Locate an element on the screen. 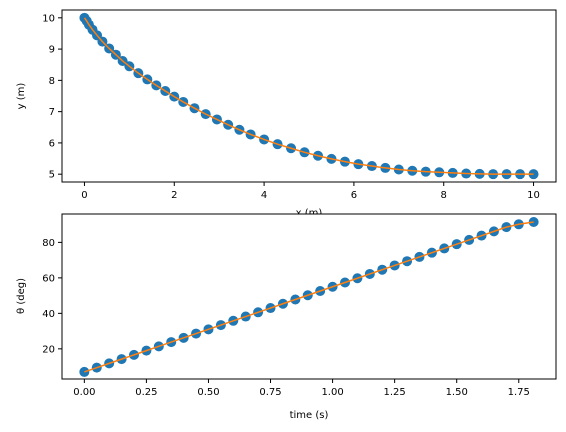 This screenshot has height=432, width=566. x-tick-label: 0.00 is located at coordinates (84, 392).